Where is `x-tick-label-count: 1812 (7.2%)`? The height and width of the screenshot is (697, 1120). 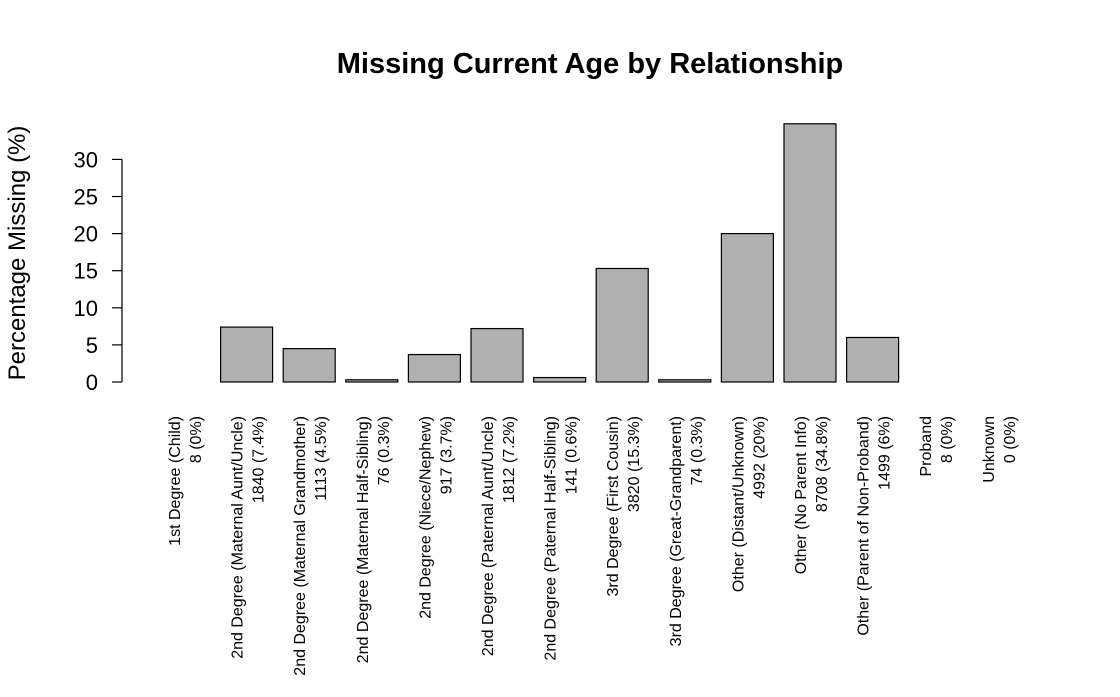
x-tick-label-count: 1812 (7.2%) is located at coordinates (509, 459).